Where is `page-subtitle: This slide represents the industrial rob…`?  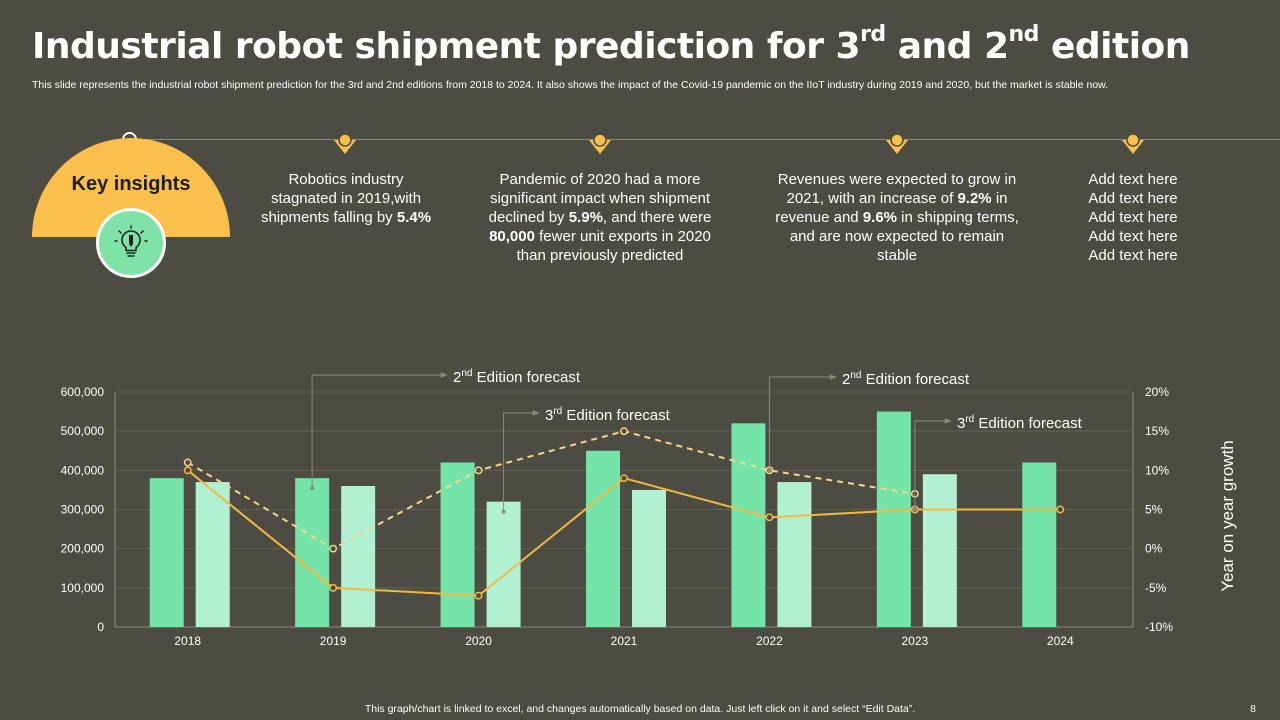 page-subtitle: This slide represents the industrial rob… is located at coordinates (570, 85).